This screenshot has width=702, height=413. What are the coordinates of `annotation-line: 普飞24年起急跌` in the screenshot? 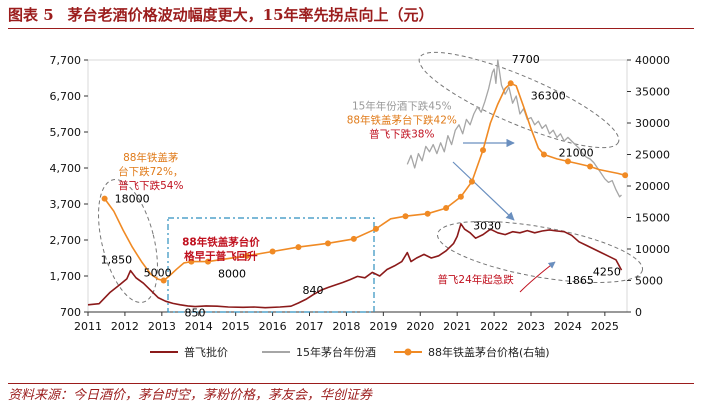 It's located at (475, 279).